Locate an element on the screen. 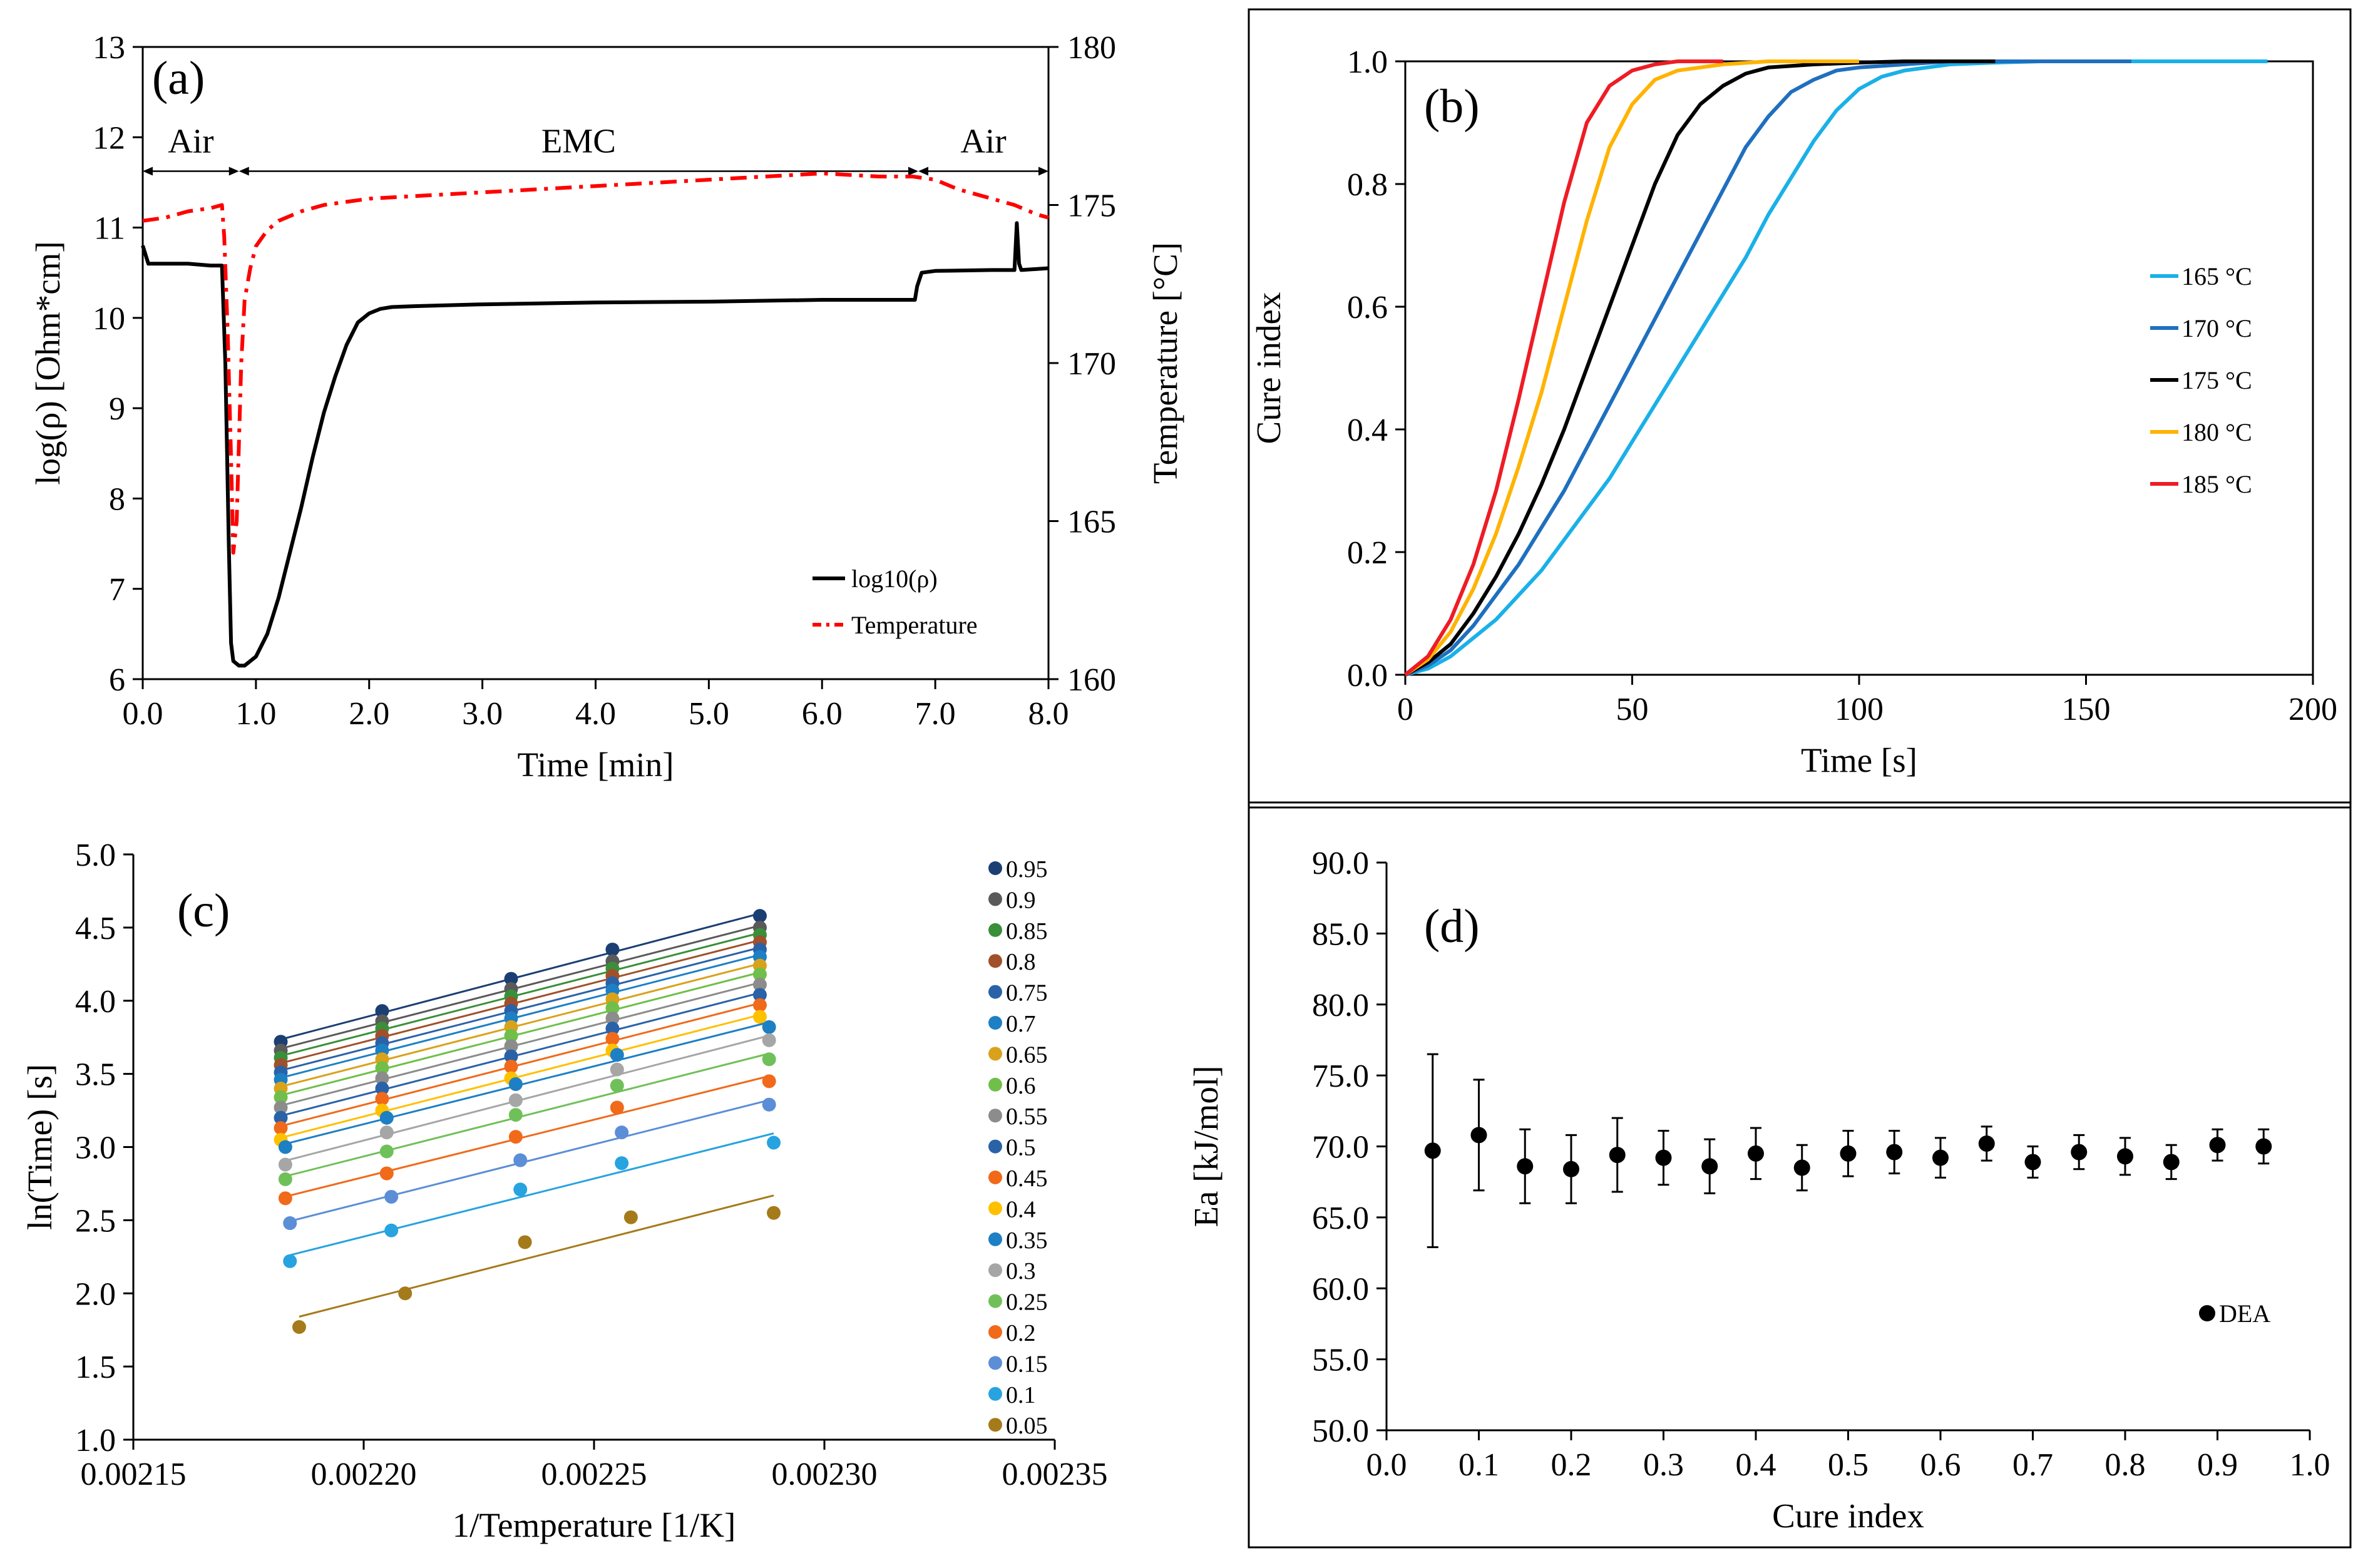  x-tick-label: 4.0 is located at coordinates (595, 714).